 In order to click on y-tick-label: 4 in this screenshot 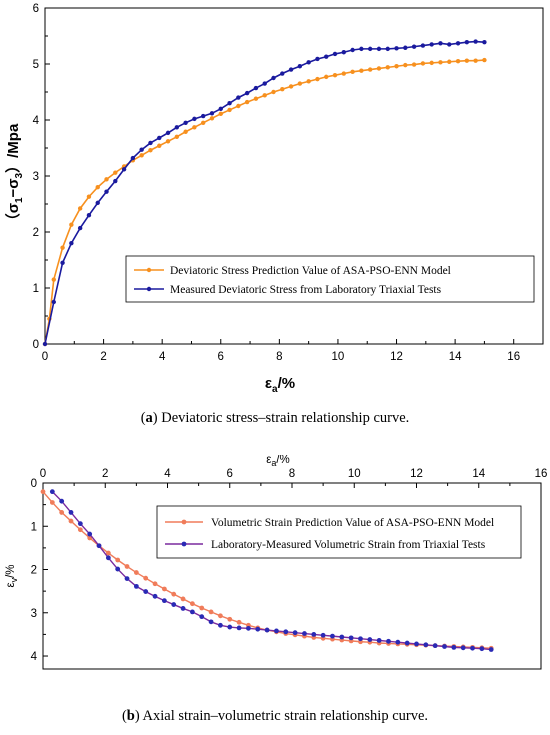, I will do `click(34, 657)`.